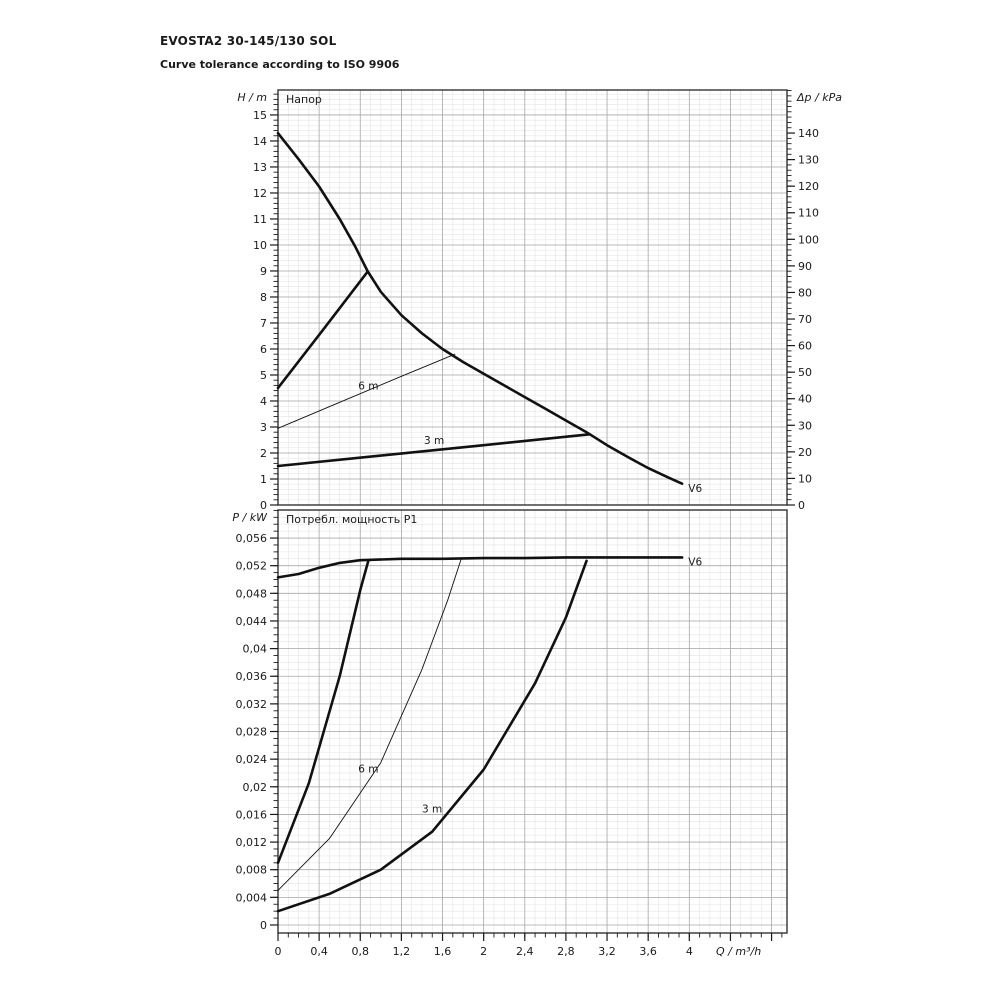 The image size is (1000, 1000). What do you see at coordinates (808, 133) in the screenshot?
I see `y-right-tick-label: 140` at bounding box center [808, 133].